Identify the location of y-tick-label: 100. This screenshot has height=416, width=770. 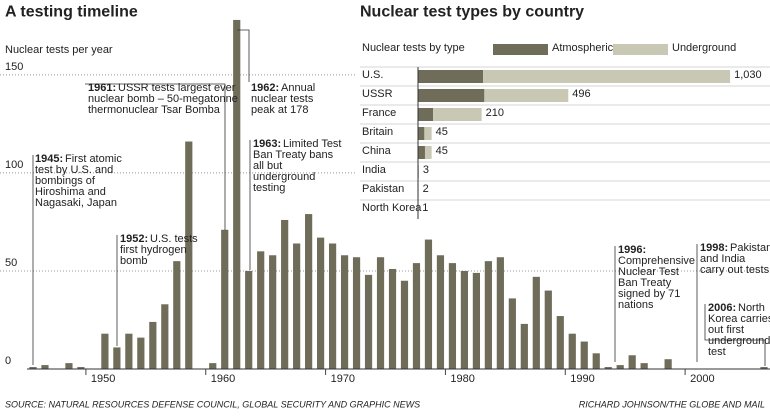
(14, 165).